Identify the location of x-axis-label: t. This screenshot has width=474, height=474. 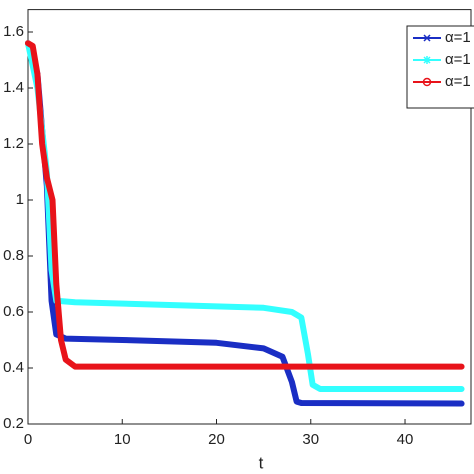
(261, 462).